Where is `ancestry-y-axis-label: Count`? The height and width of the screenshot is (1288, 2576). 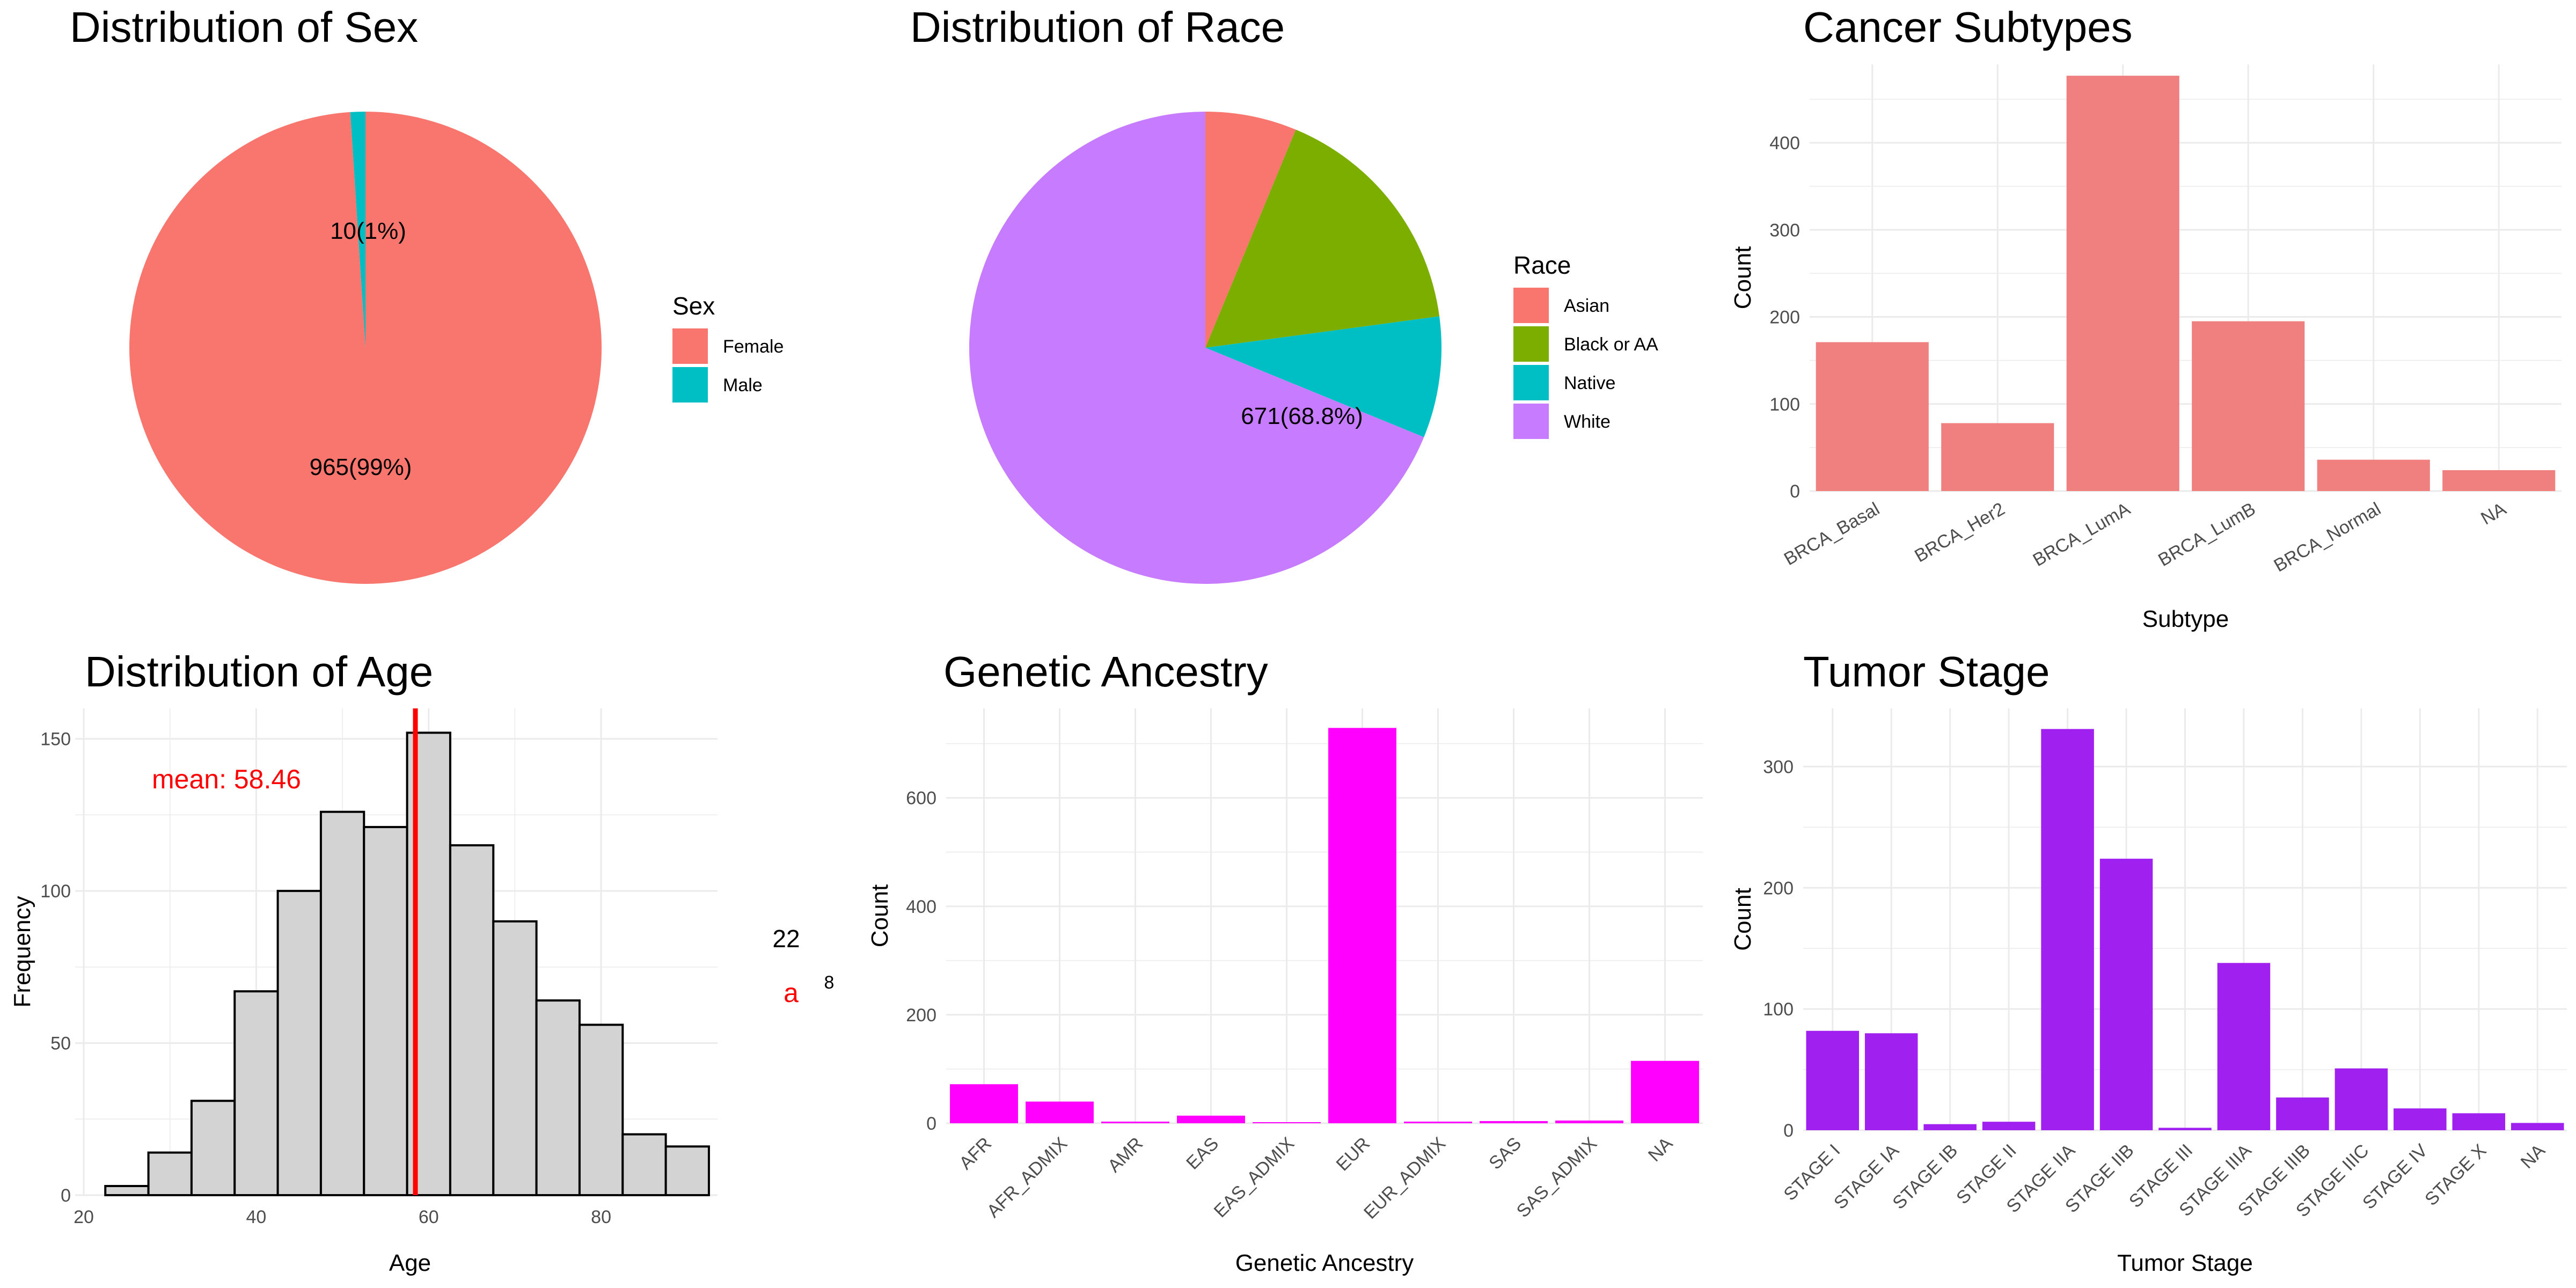
ancestry-y-axis-label: Count is located at coordinates (880, 915).